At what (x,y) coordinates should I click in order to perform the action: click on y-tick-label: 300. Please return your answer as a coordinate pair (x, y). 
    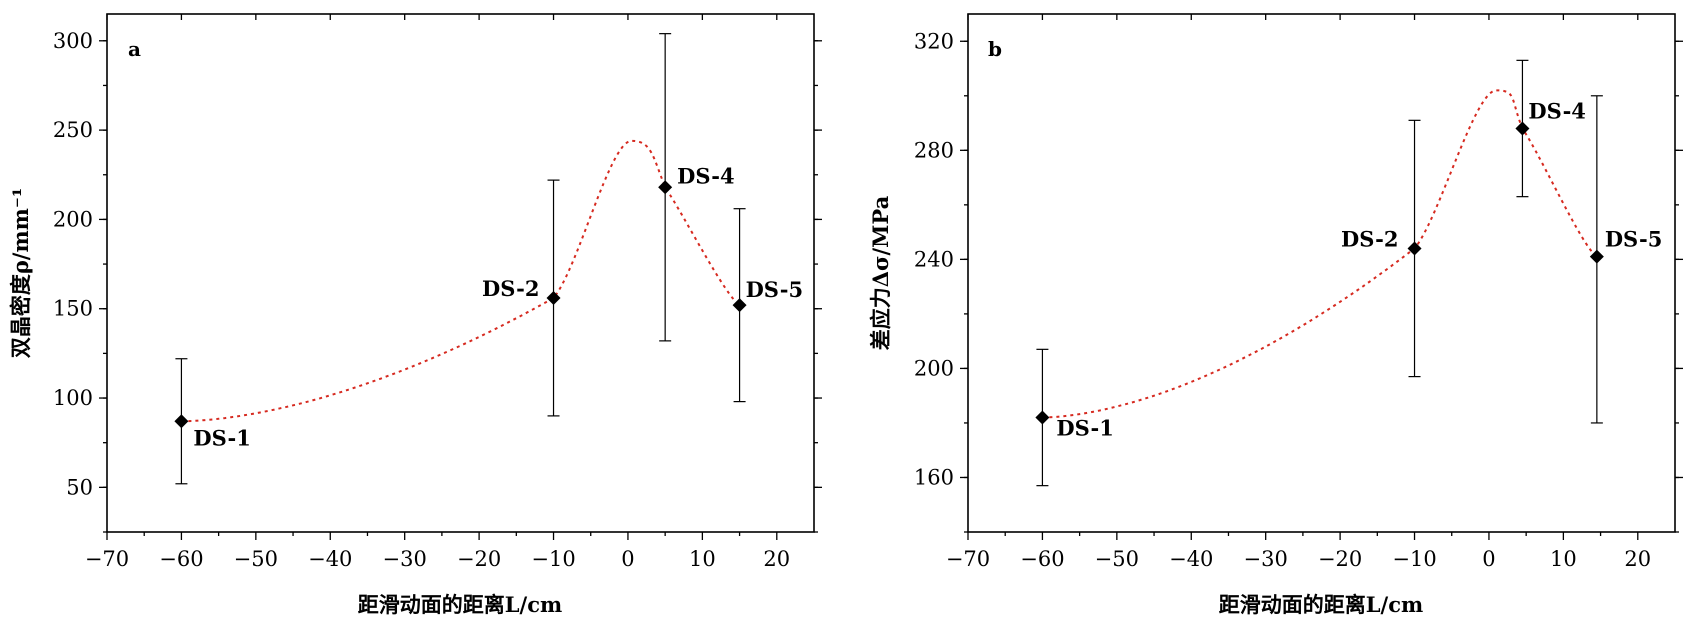
    Looking at the image, I should click on (73, 41).